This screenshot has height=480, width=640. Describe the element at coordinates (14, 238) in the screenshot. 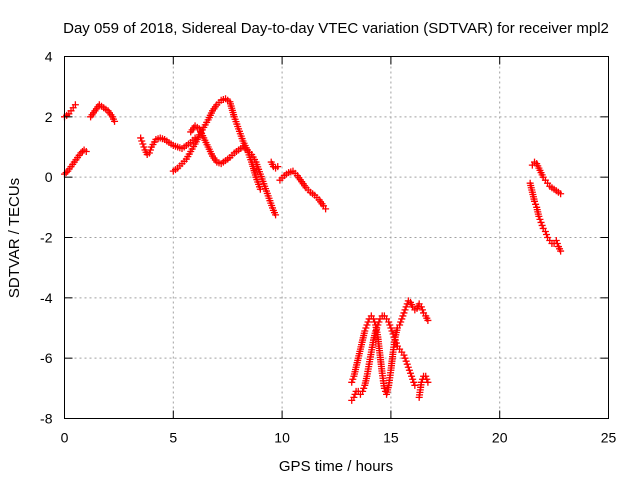

I see `y-axis-label: SDTVAR / TECUs` at that location.